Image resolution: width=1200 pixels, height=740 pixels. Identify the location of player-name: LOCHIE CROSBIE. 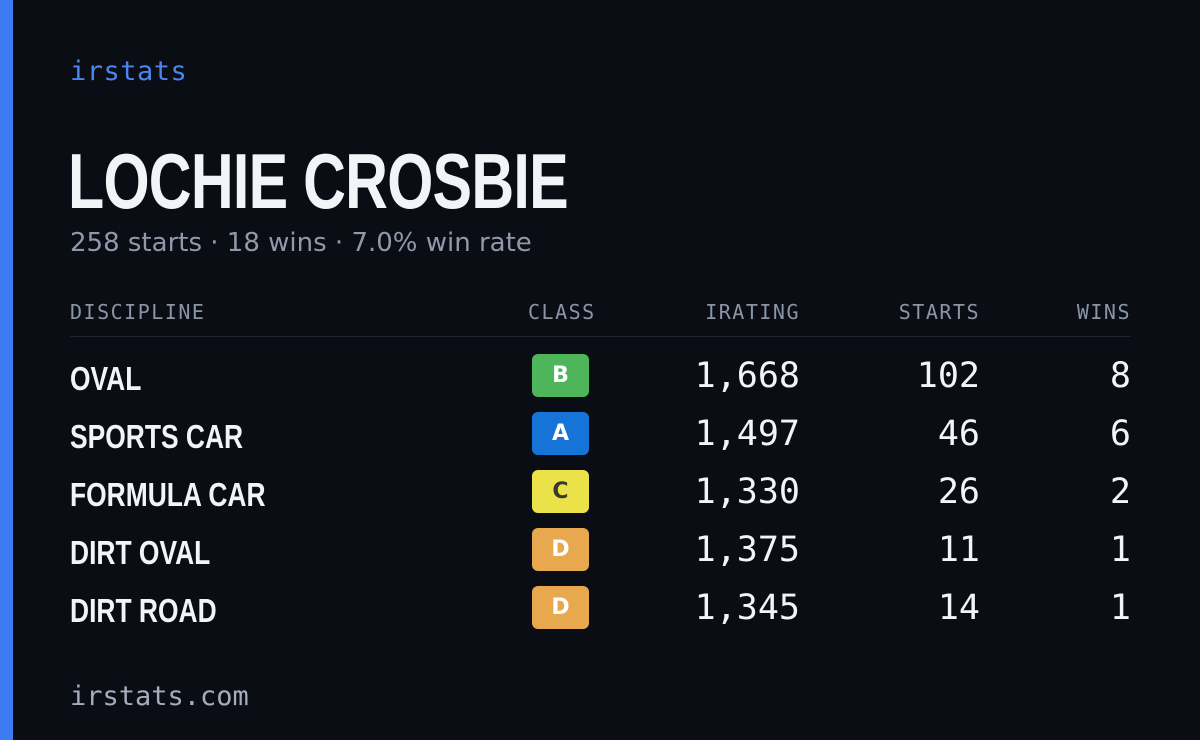
(318, 181).